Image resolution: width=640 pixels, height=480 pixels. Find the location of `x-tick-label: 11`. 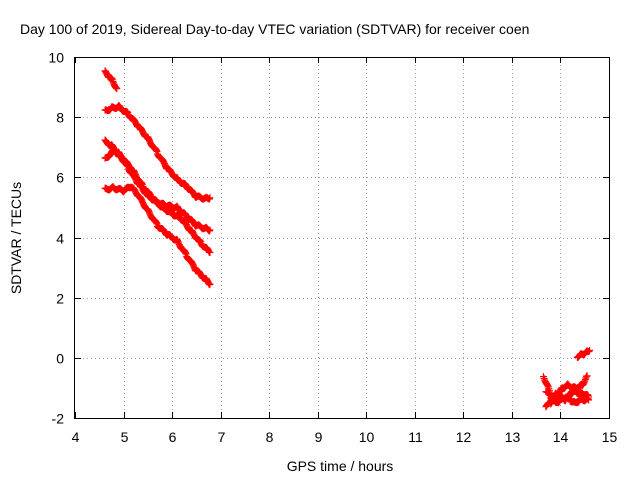

x-tick-label: 11 is located at coordinates (415, 437).